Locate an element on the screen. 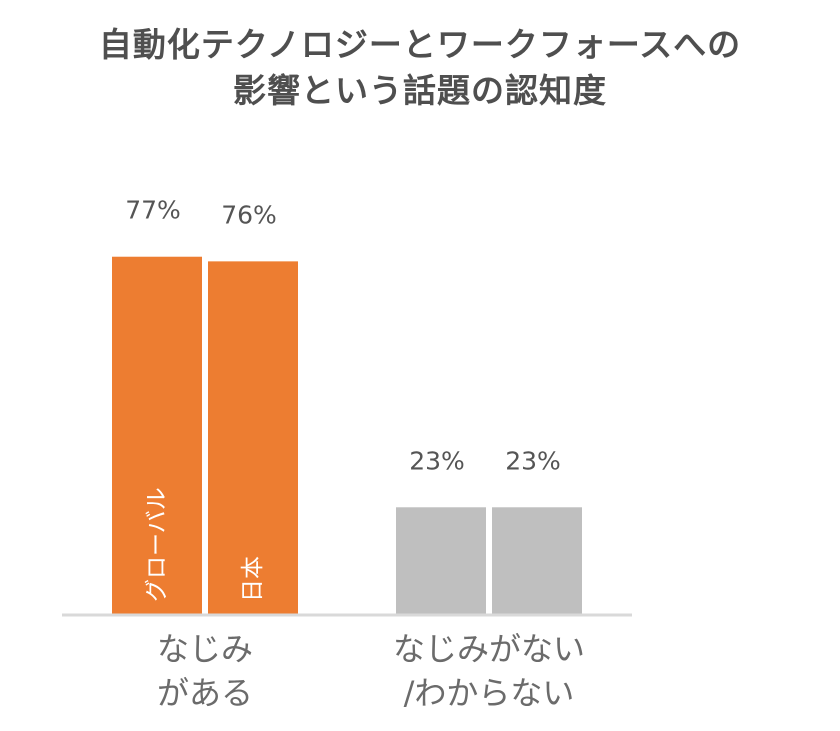 This screenshot has height=731, width=840. series-label-2: 日本 is located at coordinates (253, 579).